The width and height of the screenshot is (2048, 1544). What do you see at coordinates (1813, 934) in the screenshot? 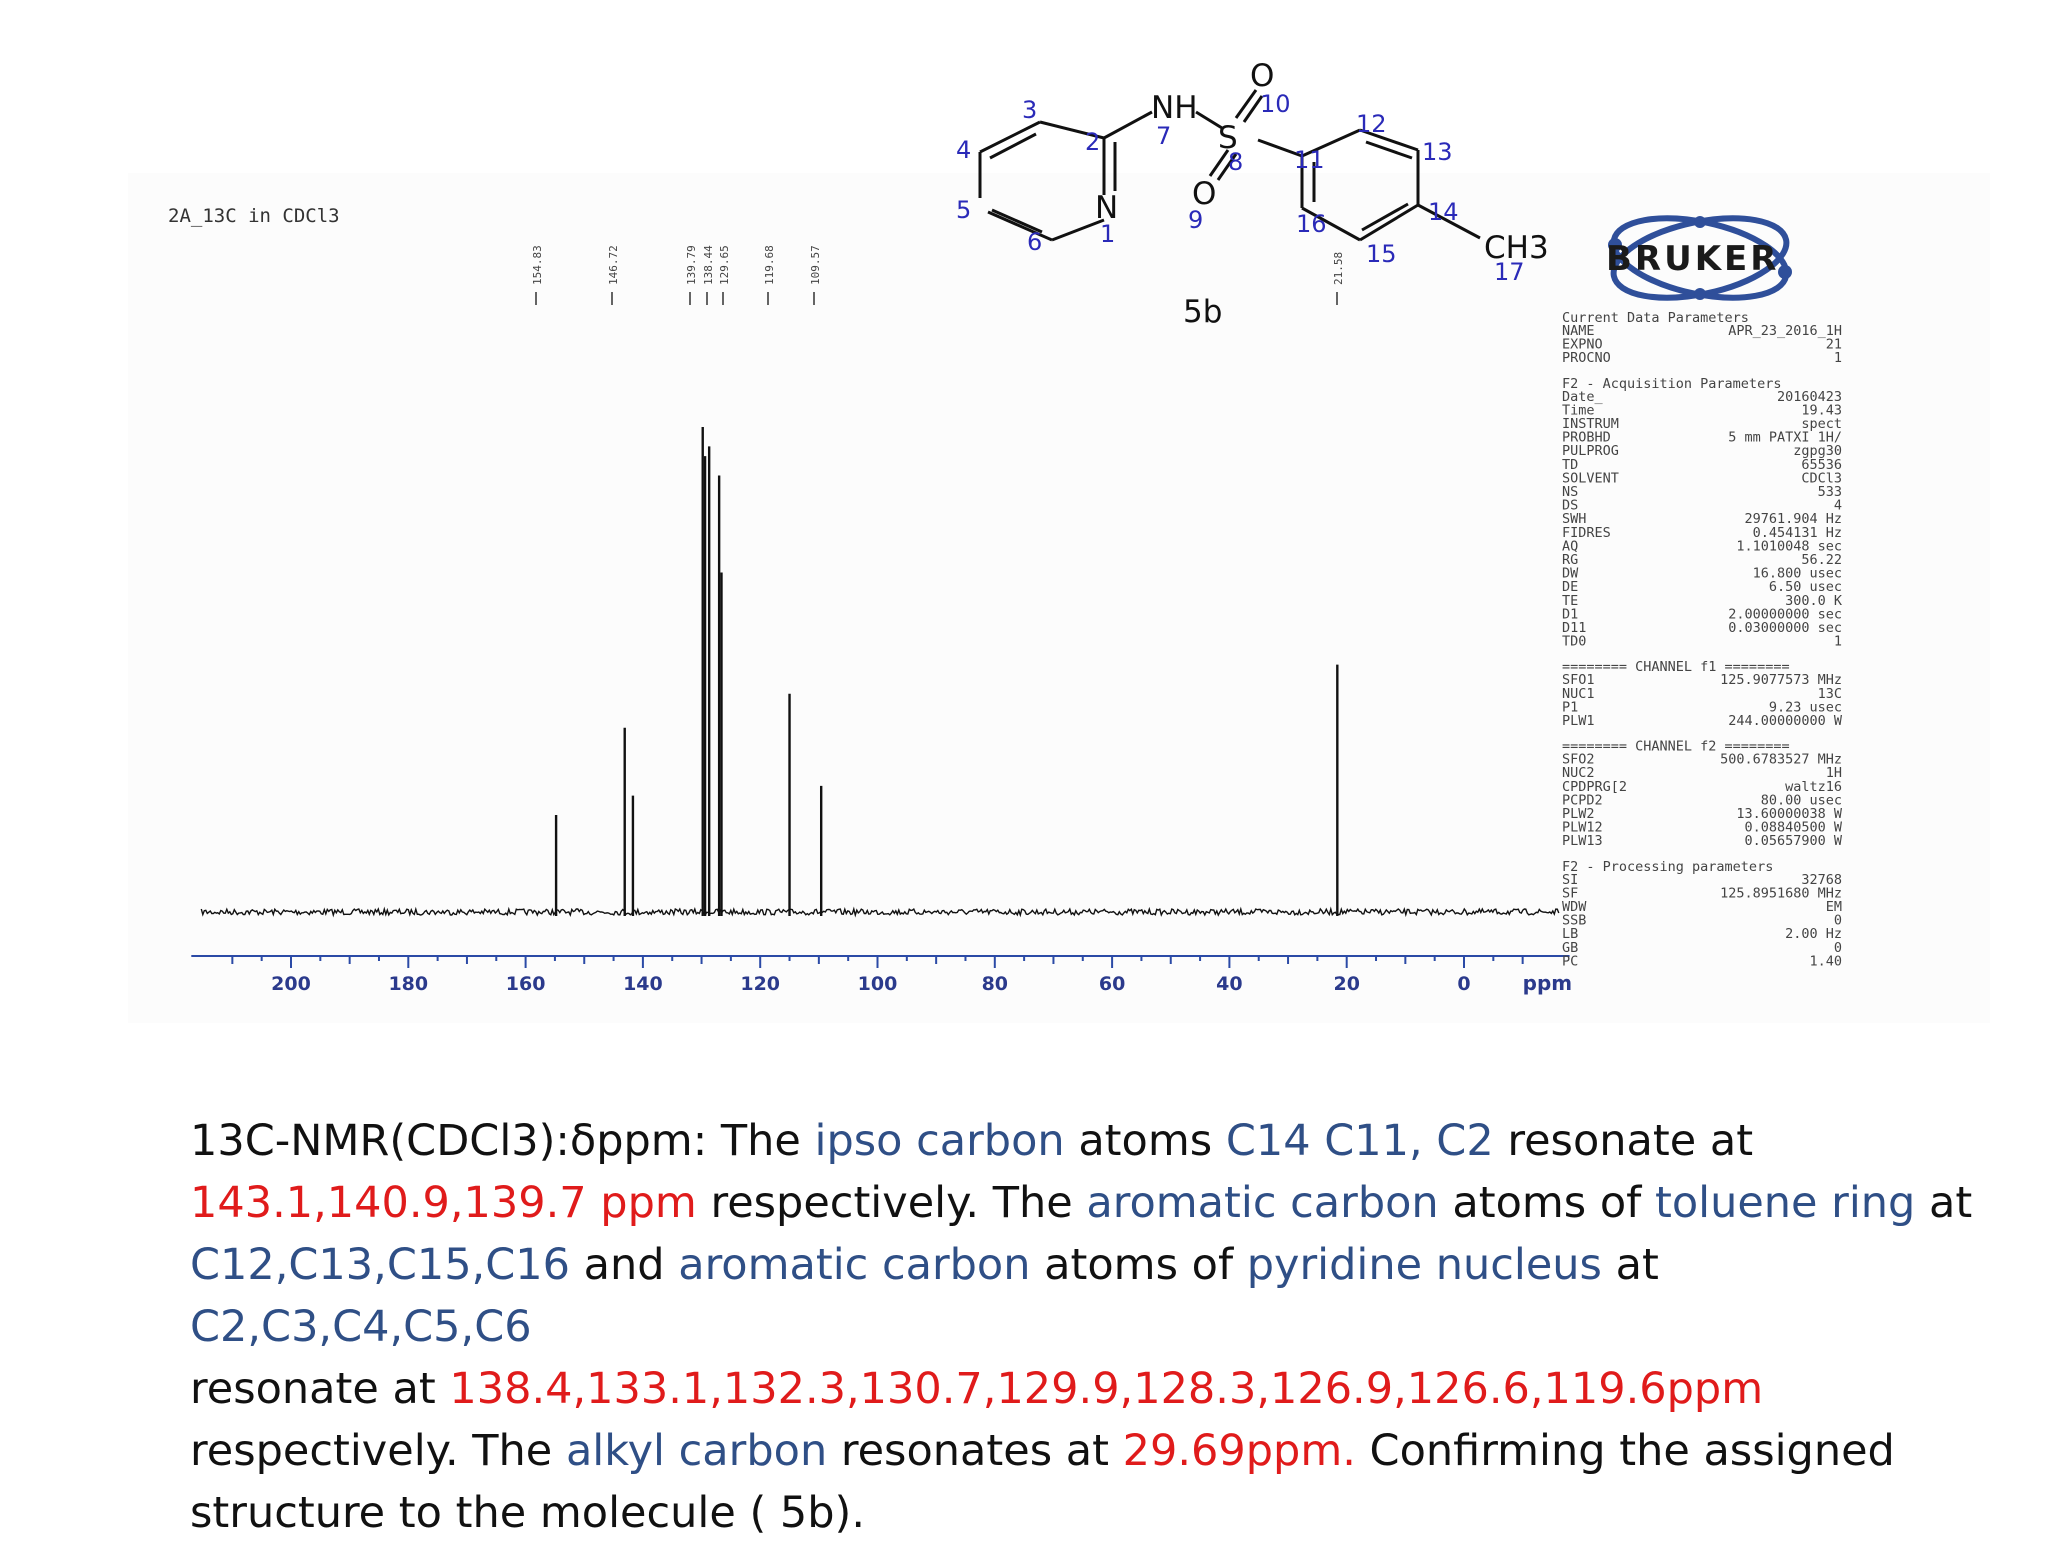
I see `param-value: 2.00 Hz` at bounding box center [1813, 934].